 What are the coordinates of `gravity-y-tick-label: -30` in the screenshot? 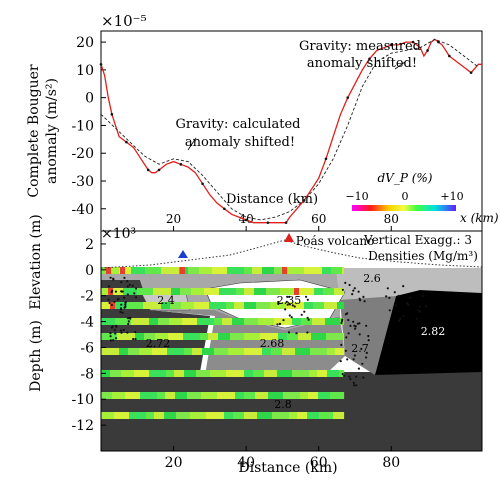 It's located at (82, 182).